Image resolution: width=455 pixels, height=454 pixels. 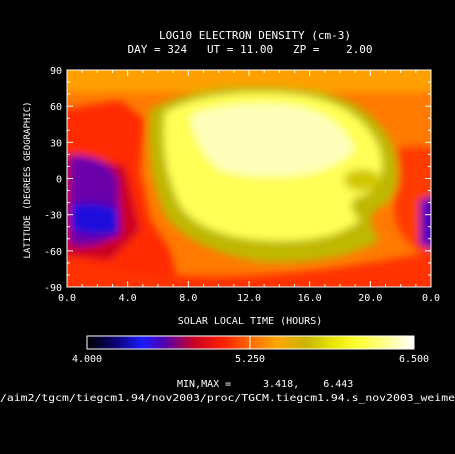 I want to click on x-tick-label: 16.0, so click(x=310, y=298).